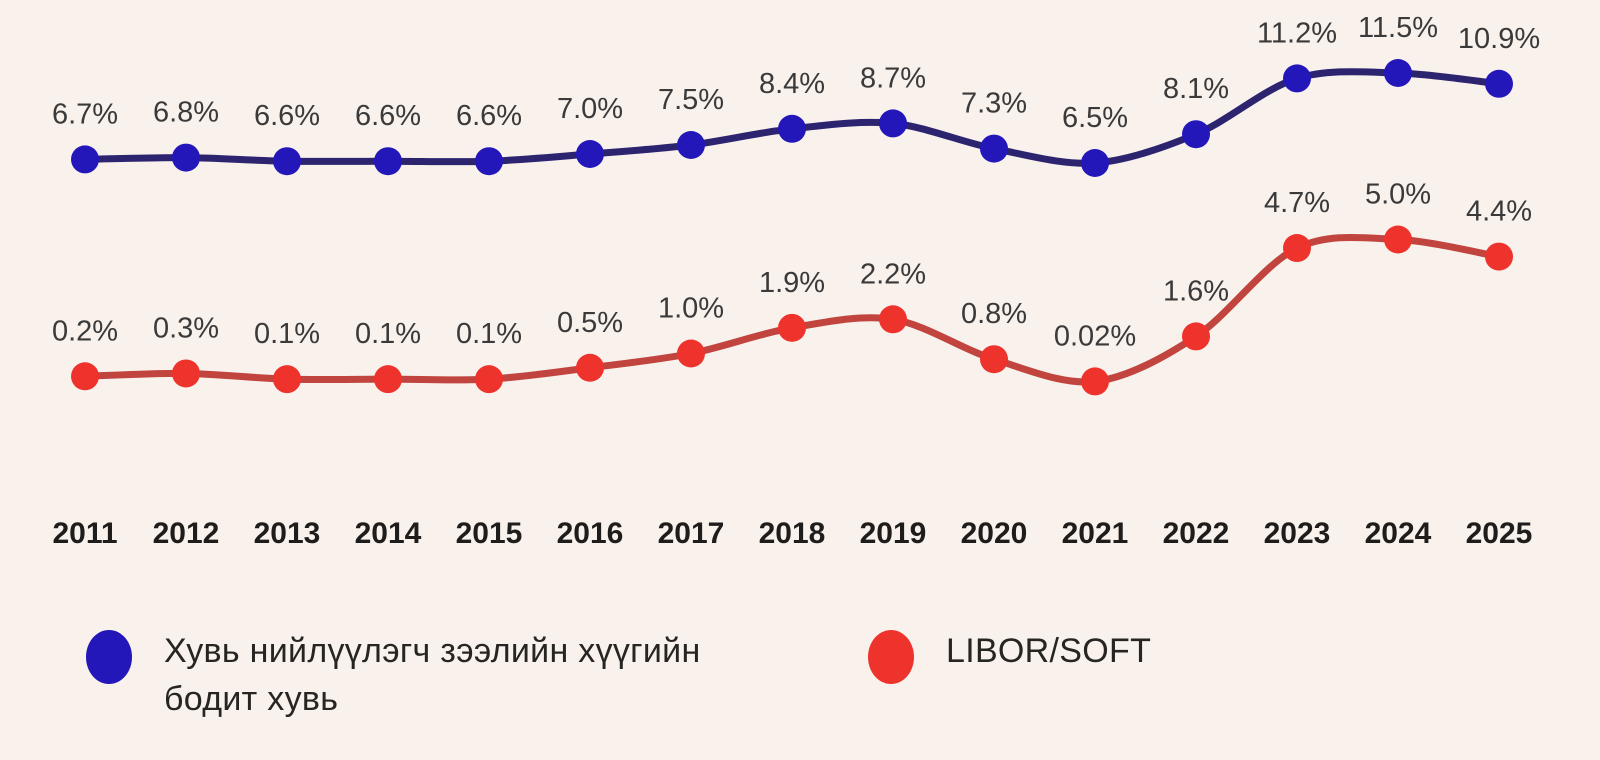  Describe the element at coordinates (691, 533) in the screenshot. I see `x-axis-year-label: 2017` at that location.